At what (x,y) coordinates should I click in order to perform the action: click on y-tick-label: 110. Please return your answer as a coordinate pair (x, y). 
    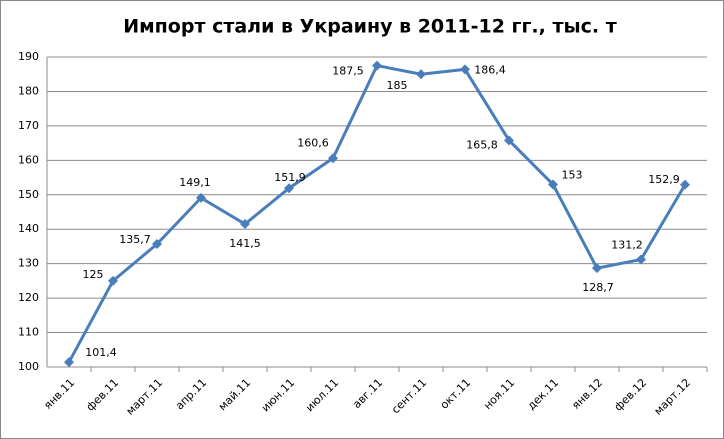
    Looking at the image, I should click on (28, 332).